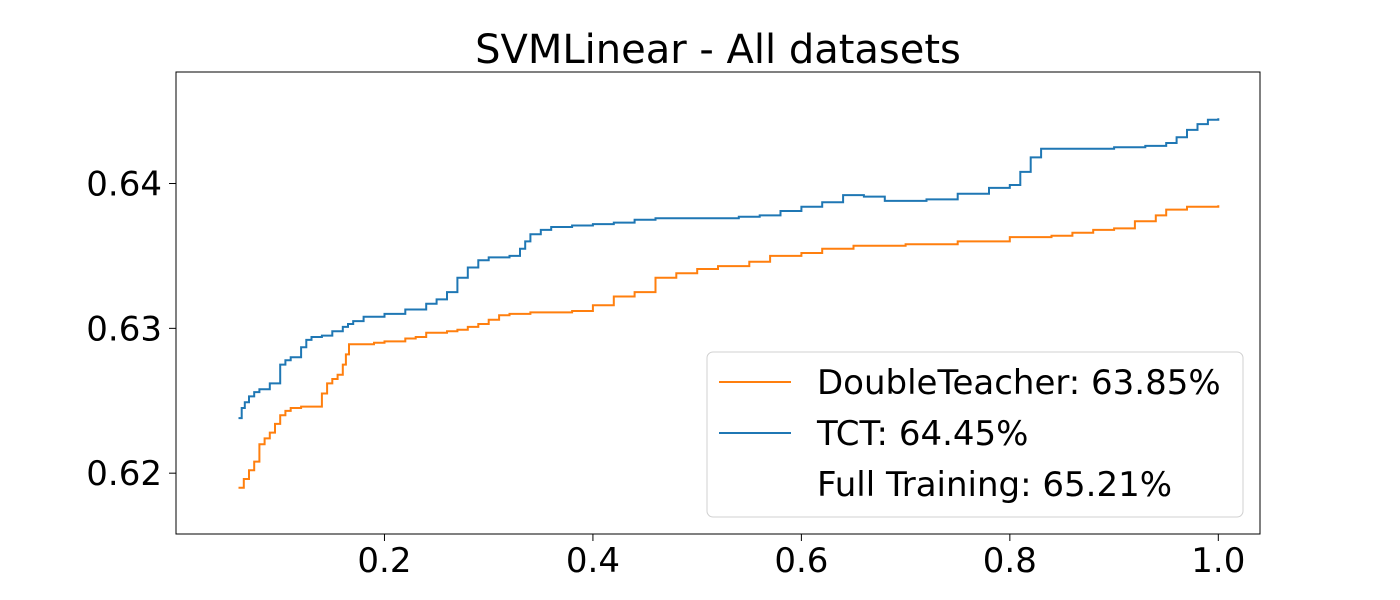 The width and height of the screenshot is (1400, 600). I want to click on x-tick-label: 0.2, so click(384, 561).